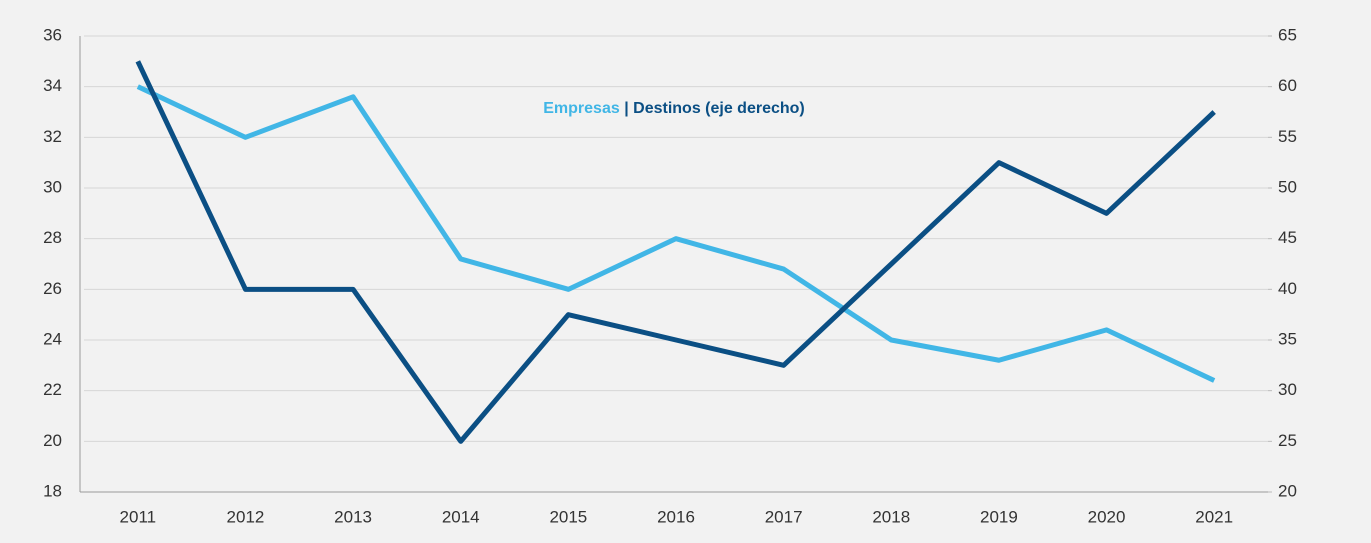 The height and width of the screenshot is (543, 1371). I want to click on x-tick-label: 2017, so click(784, 516).